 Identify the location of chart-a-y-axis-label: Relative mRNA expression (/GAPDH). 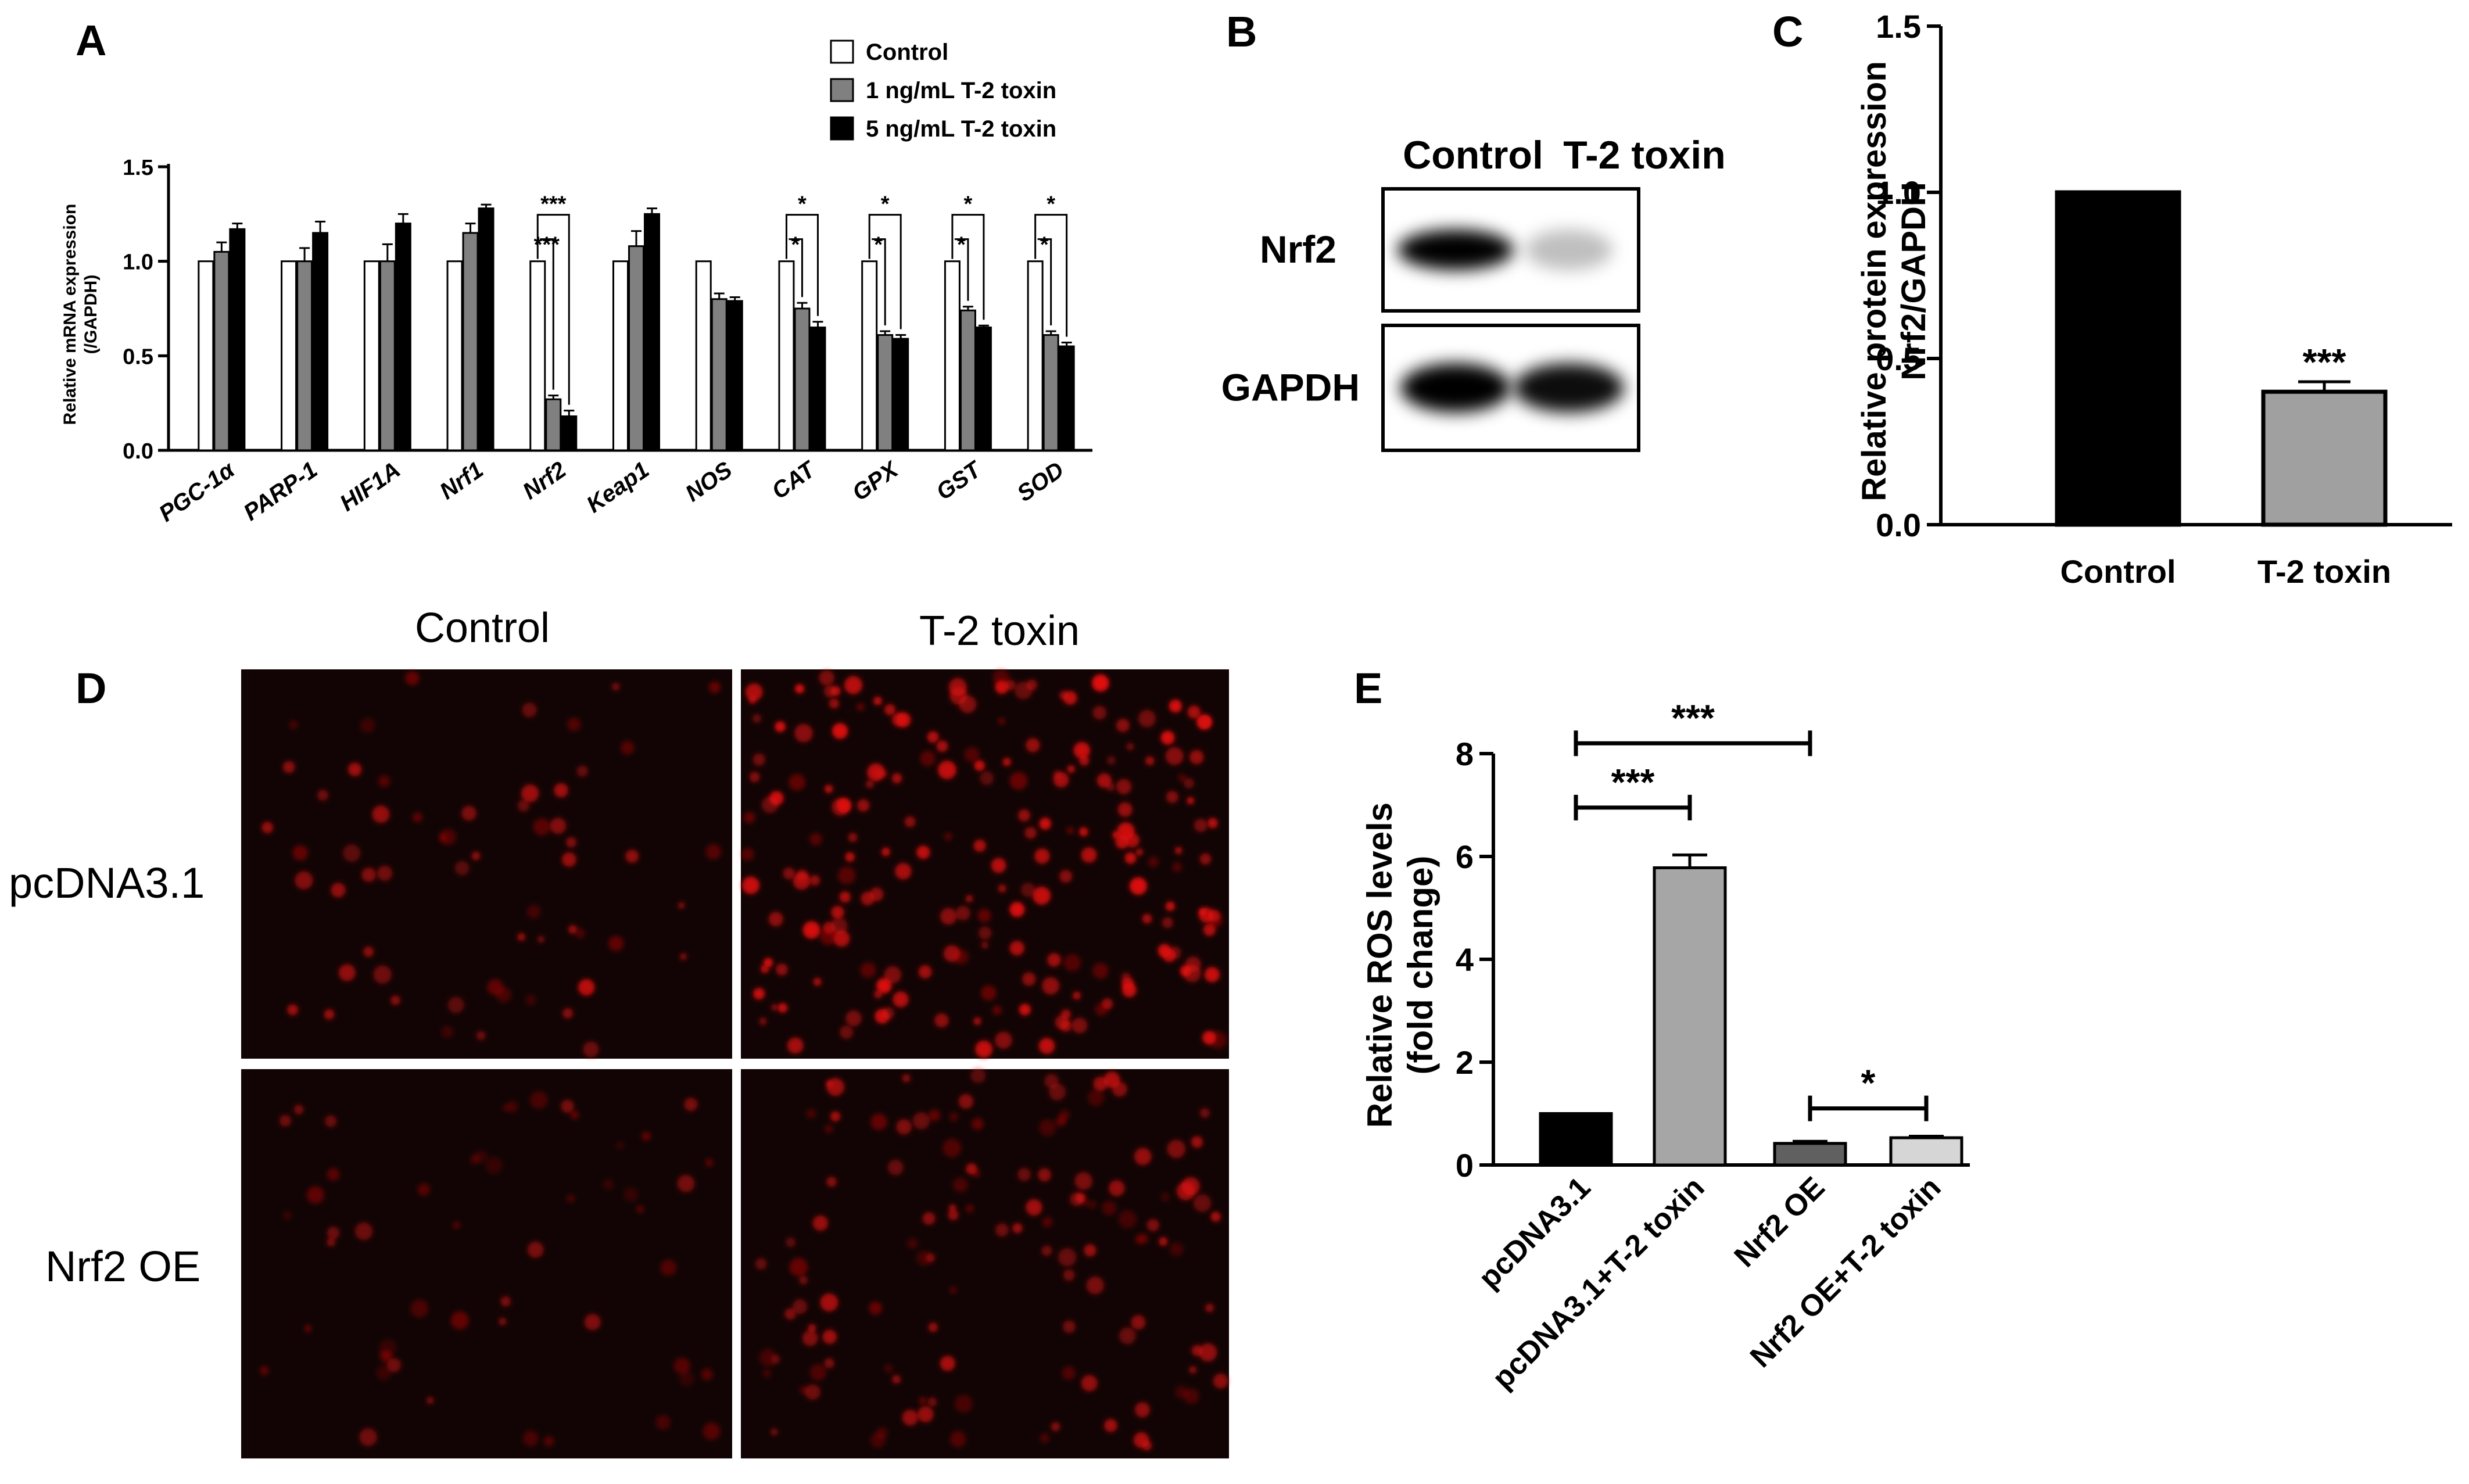
(80, 314).